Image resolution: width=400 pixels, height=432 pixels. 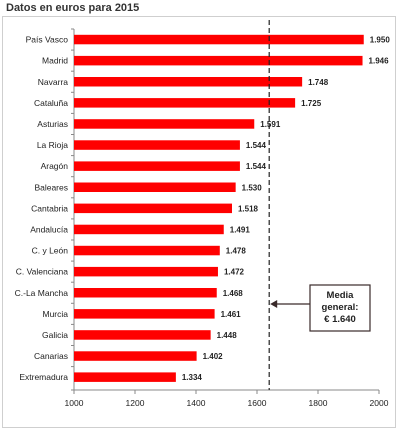 What do you see at coordinates (49, 229) in the screenshot?
I see `category-label: Andalucía` at bounding box center [49, 229].